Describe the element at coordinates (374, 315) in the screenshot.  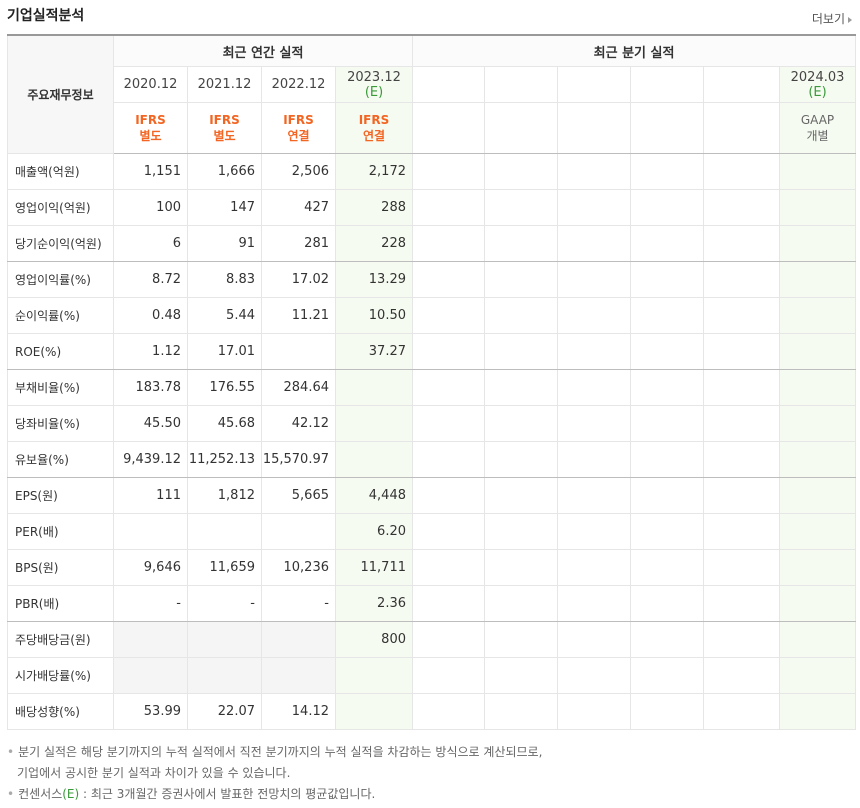
I see `value-cell: 10.50` at that location.